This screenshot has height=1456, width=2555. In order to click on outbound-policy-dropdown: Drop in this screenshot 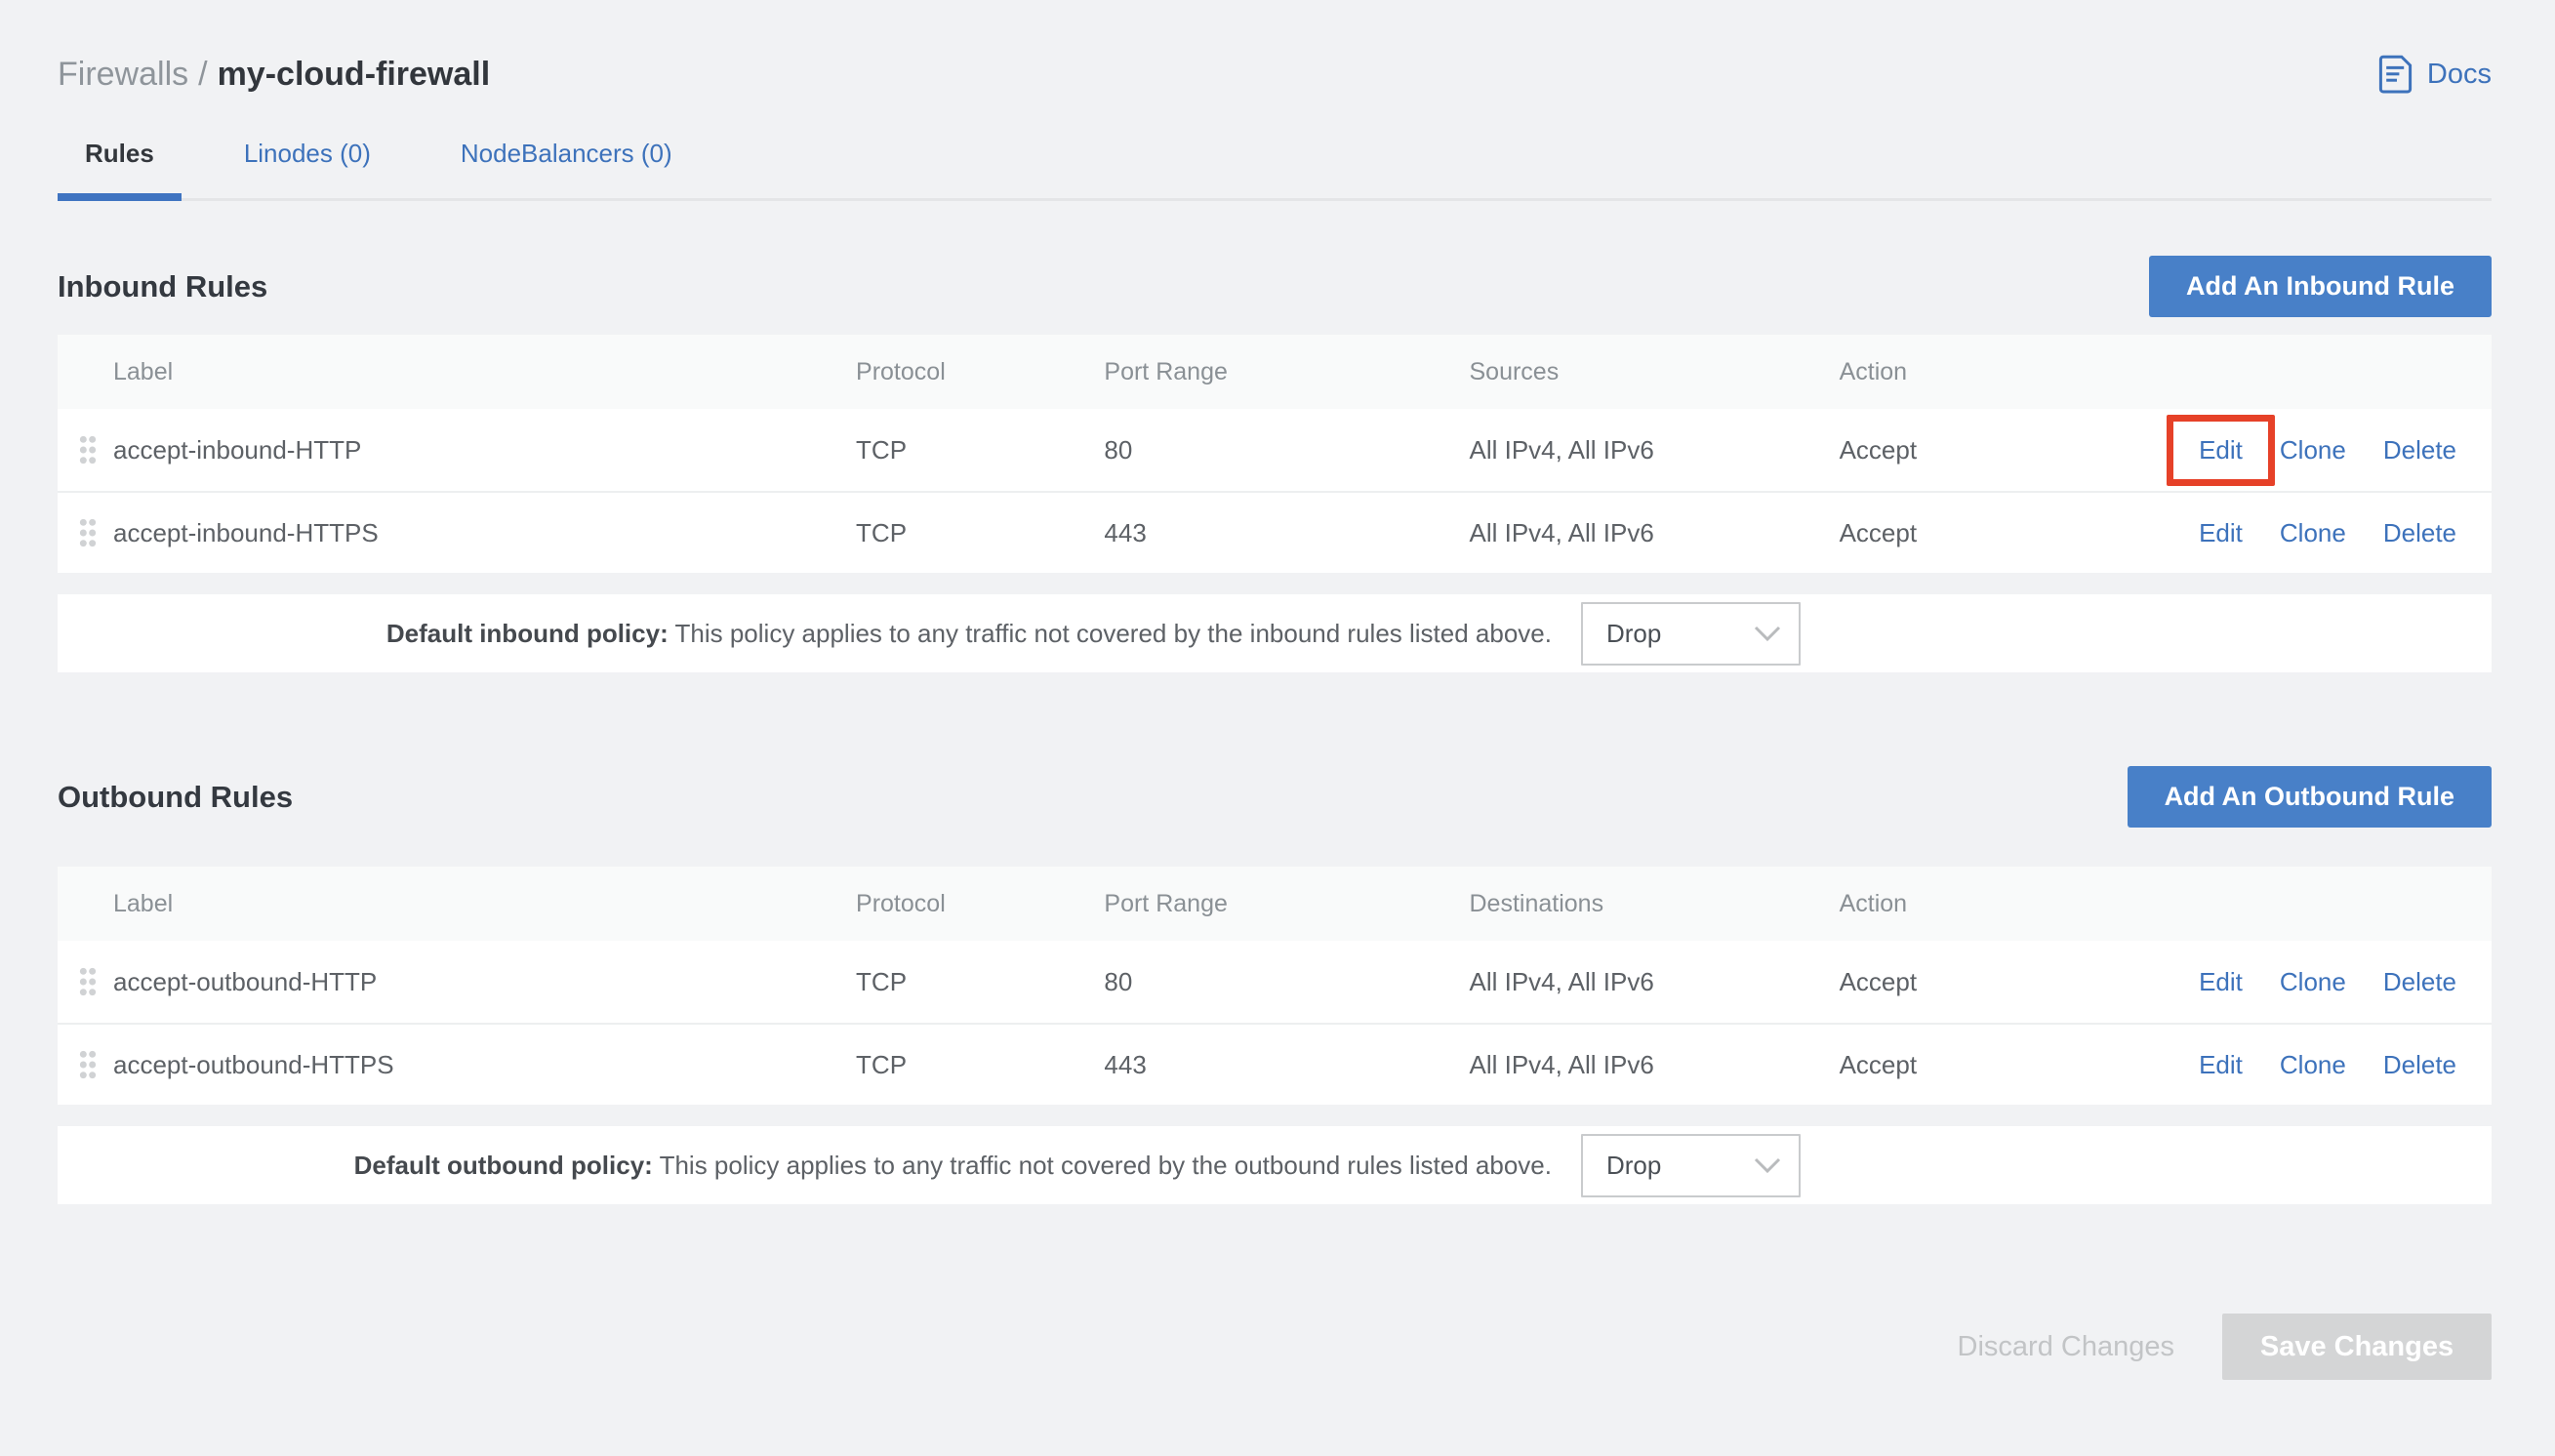, I will do `click(1691, 1165)`.